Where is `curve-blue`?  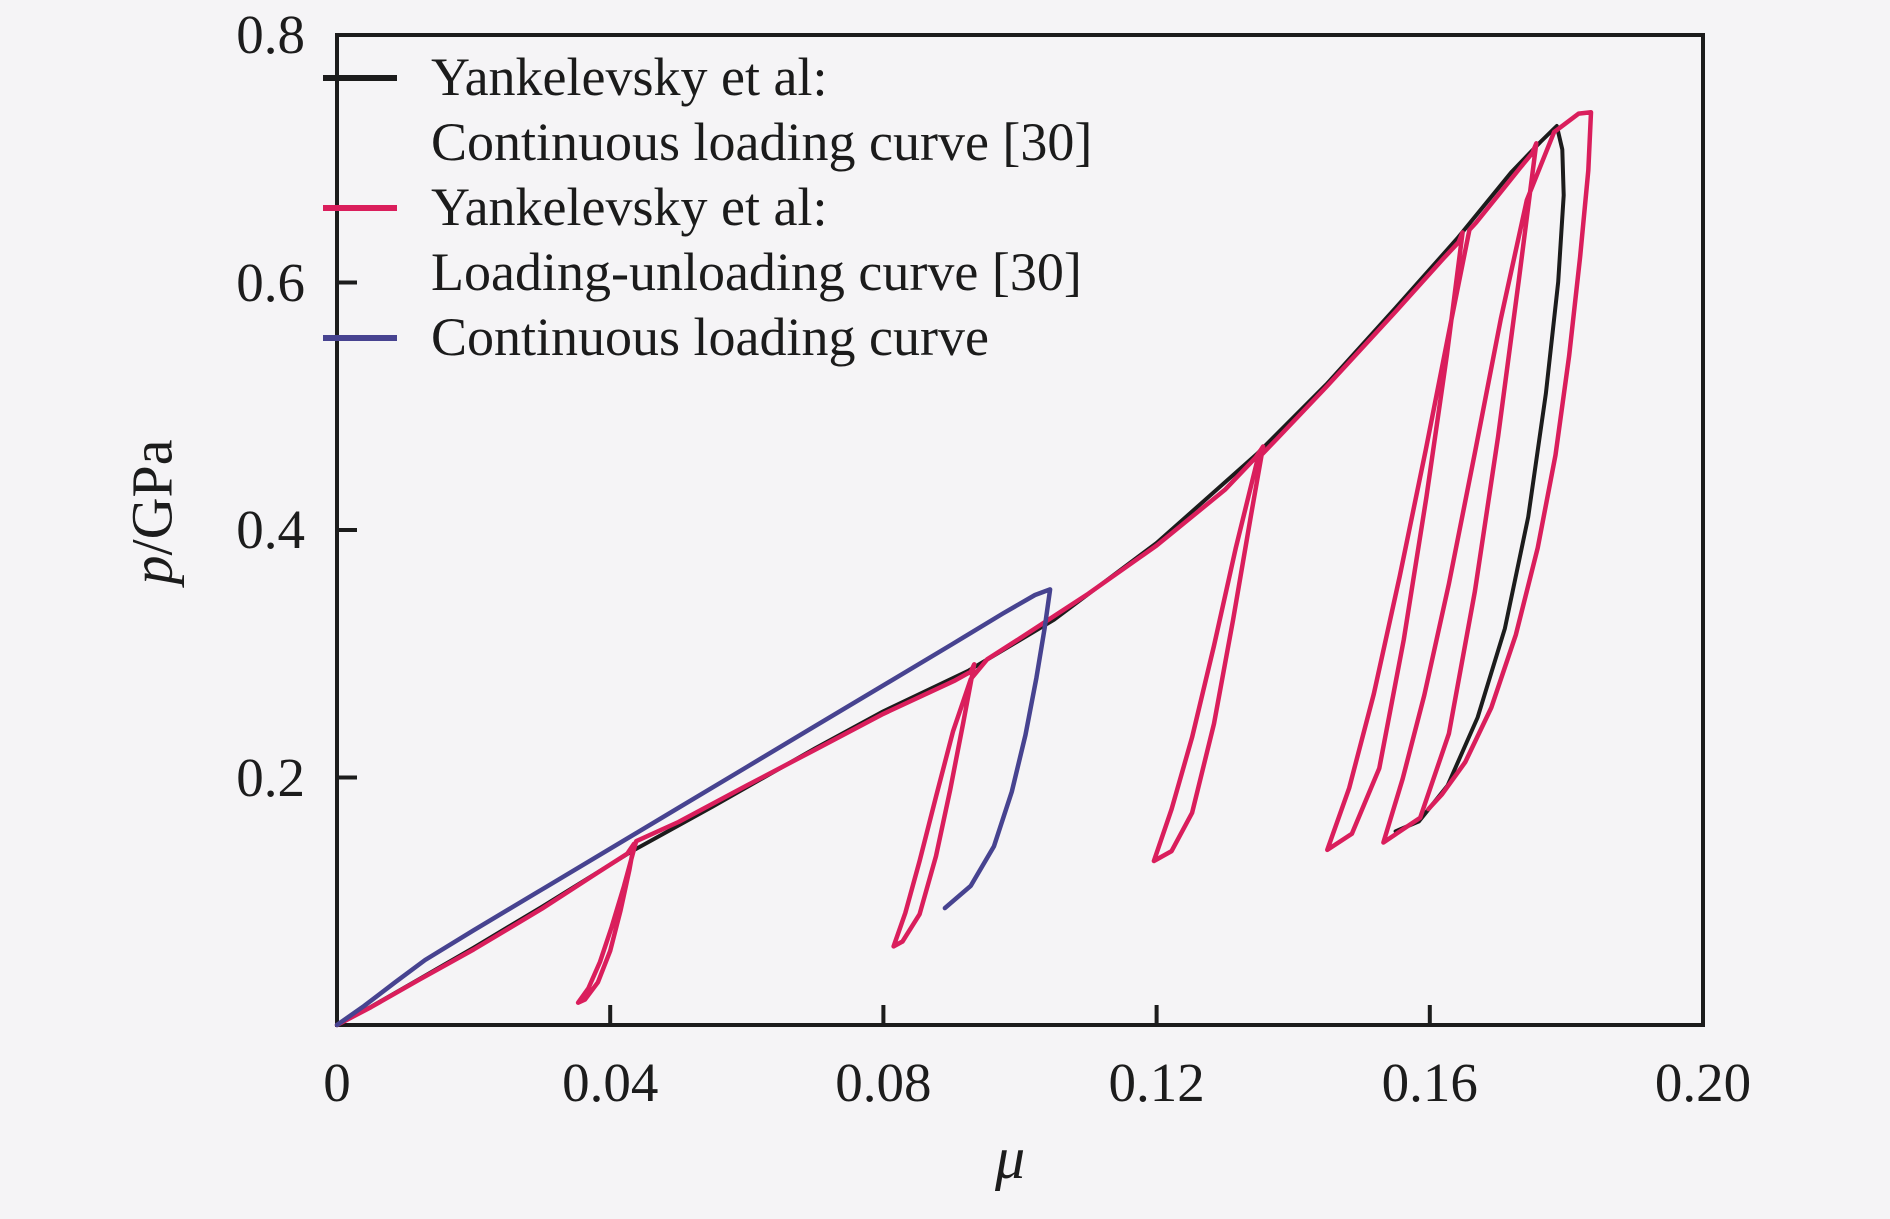 curve-blue is located at coordinates (693, 807).